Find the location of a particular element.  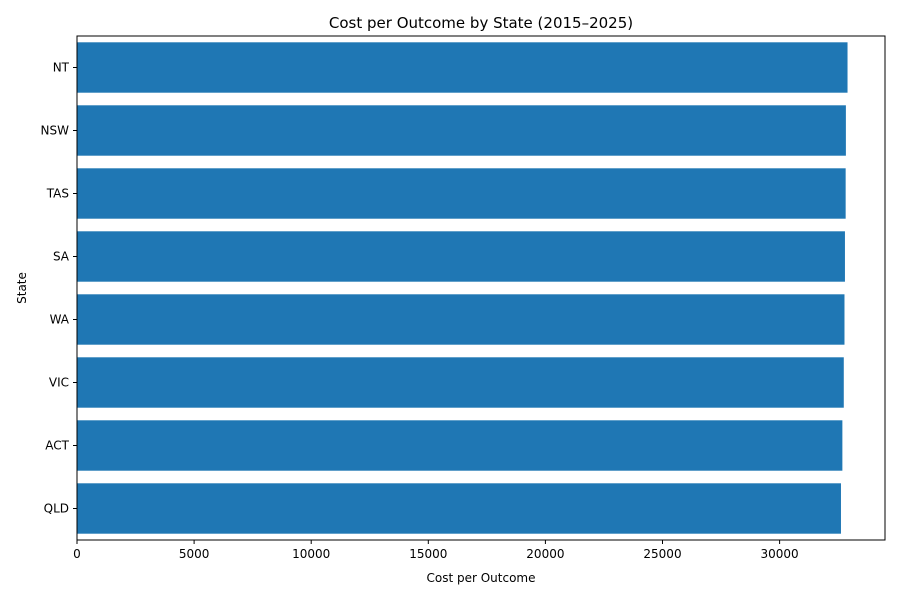

bar-nt is located at coordinates (462, 67).